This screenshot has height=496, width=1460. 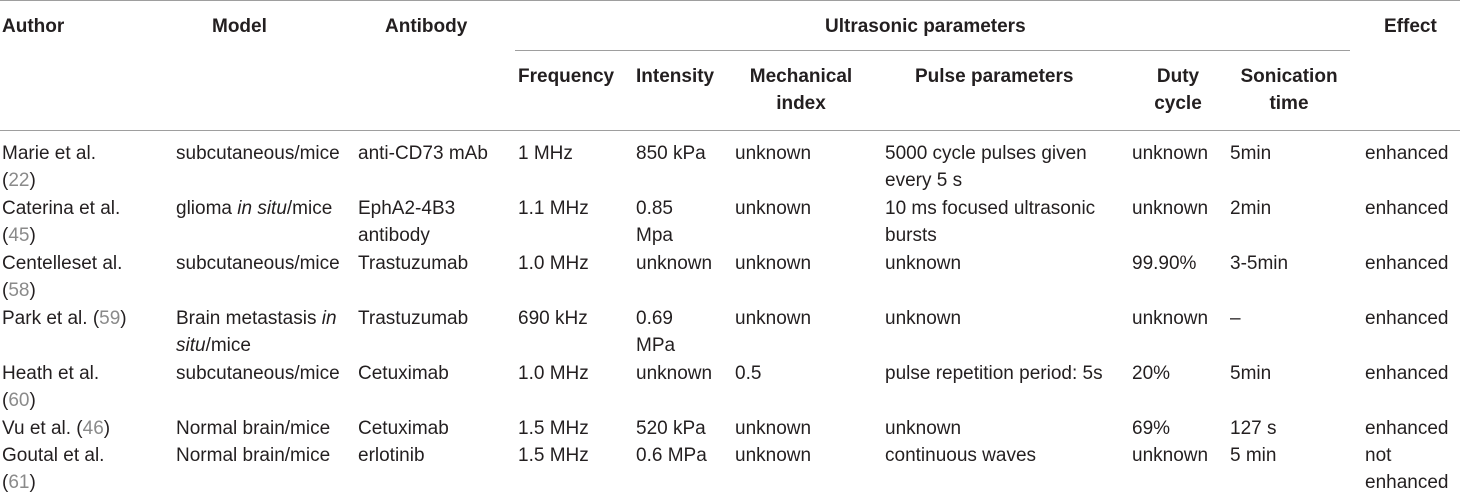 What do you see at coordinates (61, 235) in the screenshot?
I see `author-citation: (45)` at bounding box center [61, 235].